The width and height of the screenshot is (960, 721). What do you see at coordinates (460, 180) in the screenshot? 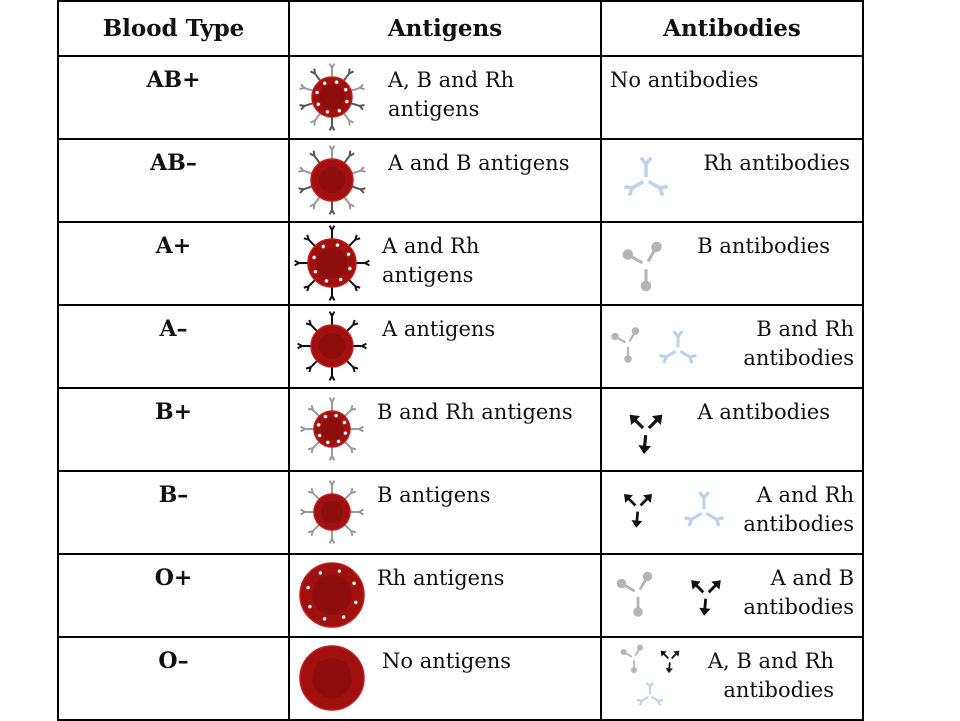
I see `table-row: AB– A and B antigens Rh antibodies` at bounding box center [460, 180].